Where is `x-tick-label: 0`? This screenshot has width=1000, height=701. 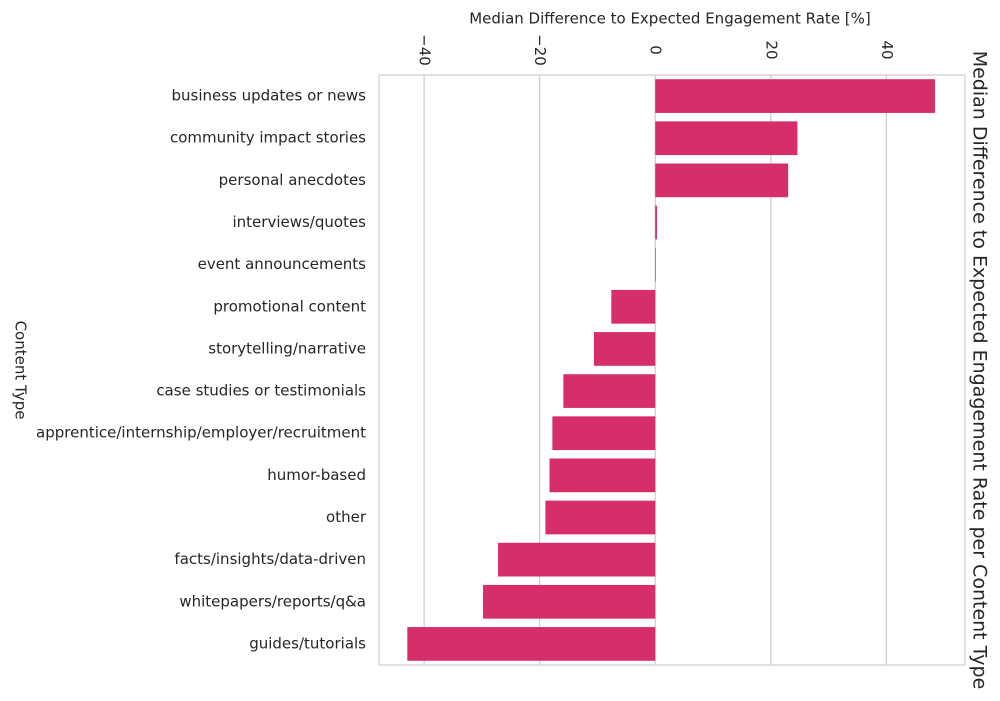 x-tick-label: 0 is located at coordinates (656, 50).